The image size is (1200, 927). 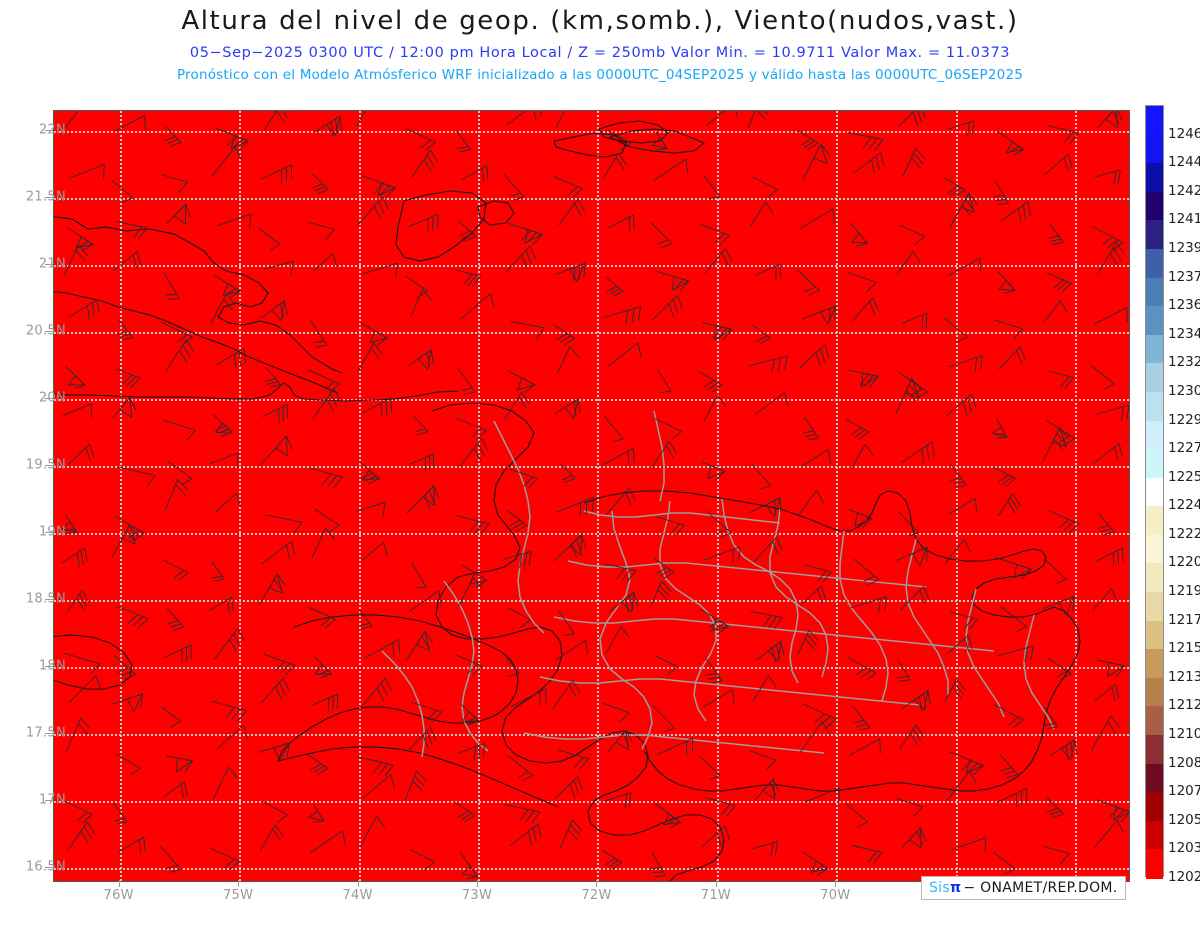 I want to click on y-tick-label-17N: 17N, so click(x=52, y=800).